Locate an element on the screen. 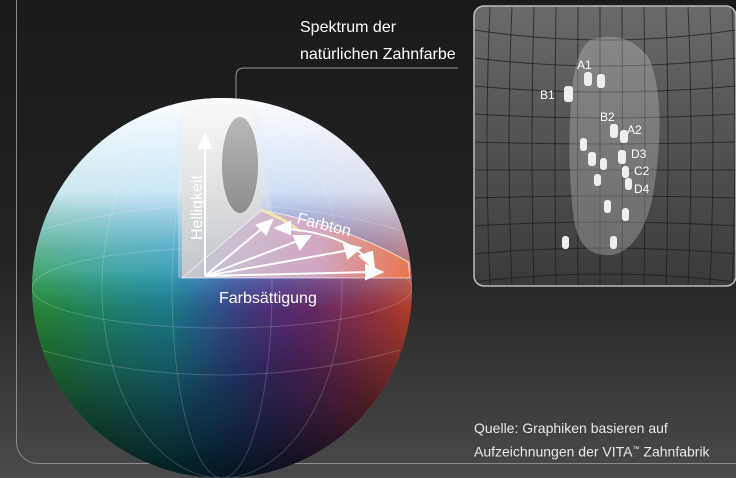 This screenshot has height=478, width=736. shade-label-a2: A2 is located at coordinates (634, 130).